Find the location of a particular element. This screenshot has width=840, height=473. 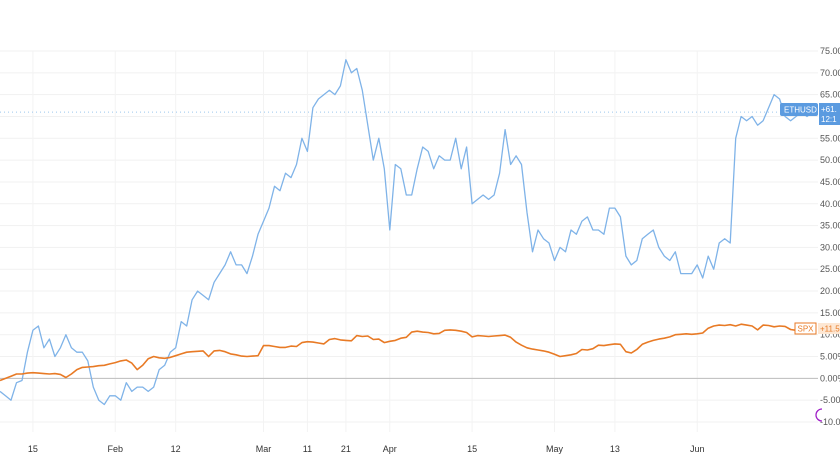

spx-value-label: +11.5 is located at coordinates (830, 329).